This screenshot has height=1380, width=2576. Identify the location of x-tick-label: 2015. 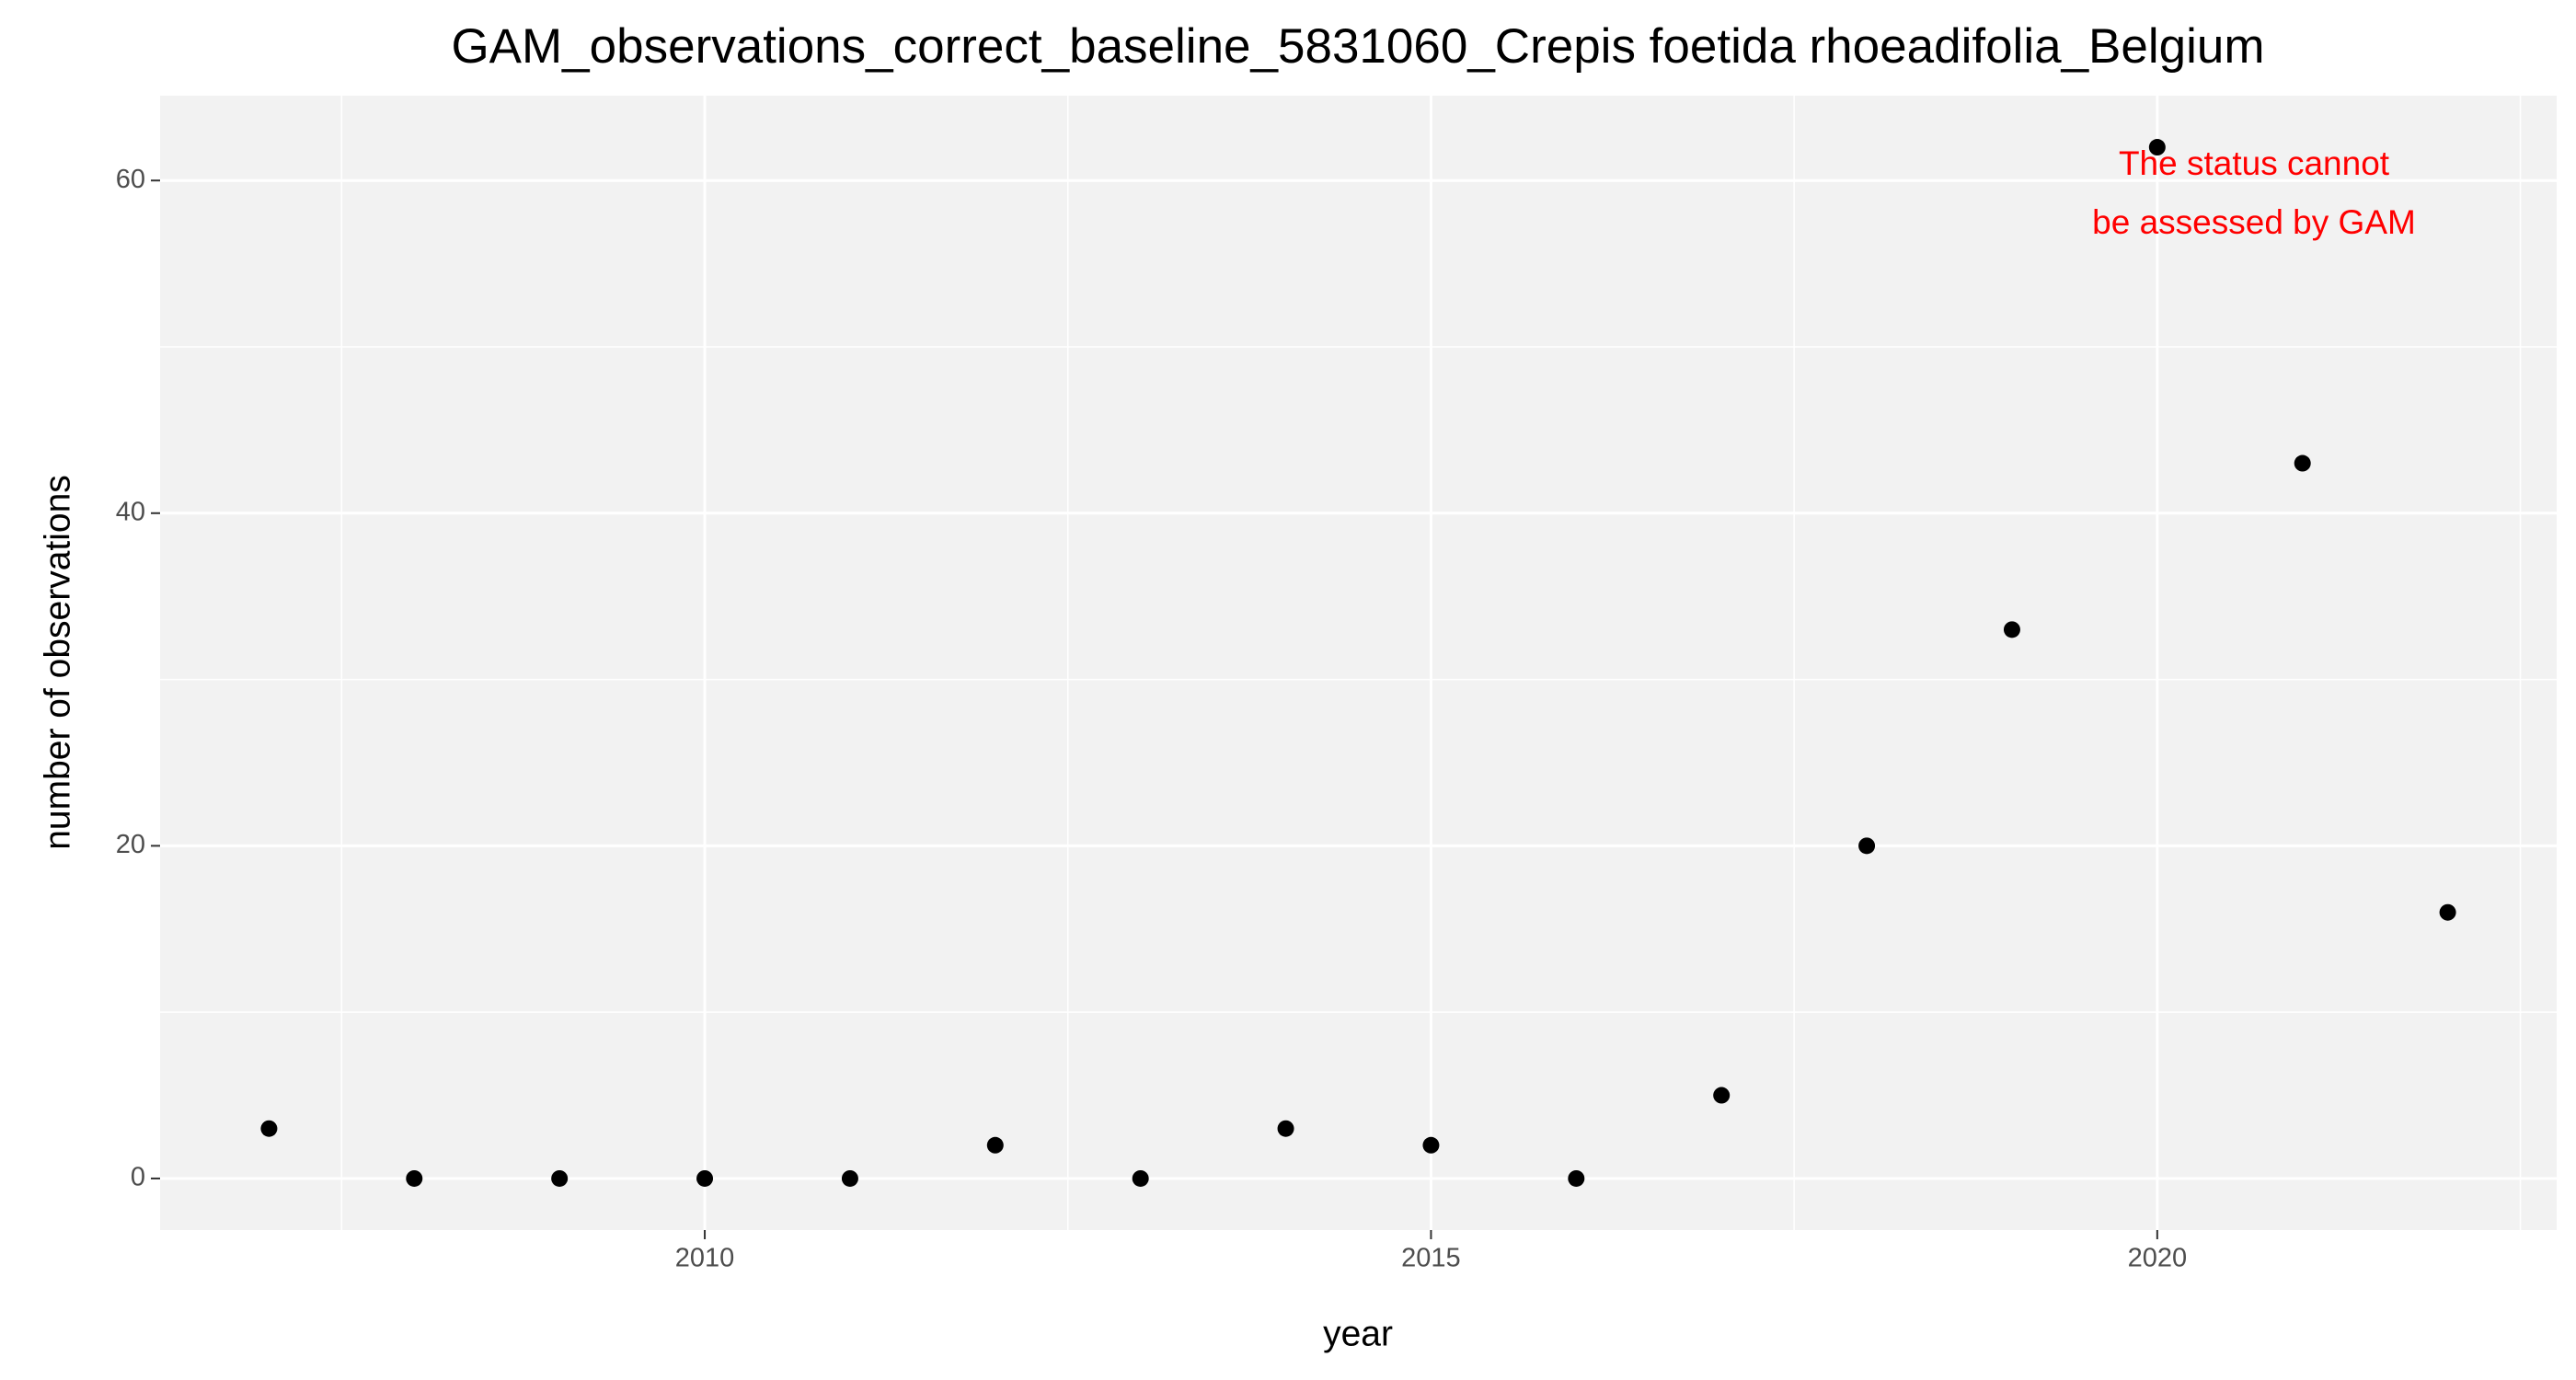
(1431, 1258).